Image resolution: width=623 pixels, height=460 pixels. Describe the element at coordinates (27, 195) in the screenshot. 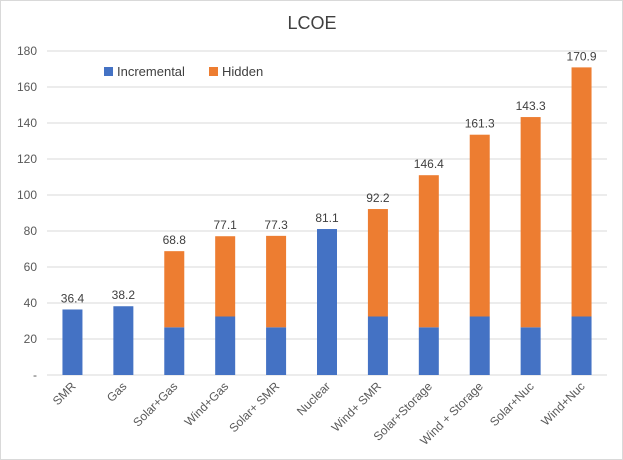

I see `y-tick-label: 100` at that location.